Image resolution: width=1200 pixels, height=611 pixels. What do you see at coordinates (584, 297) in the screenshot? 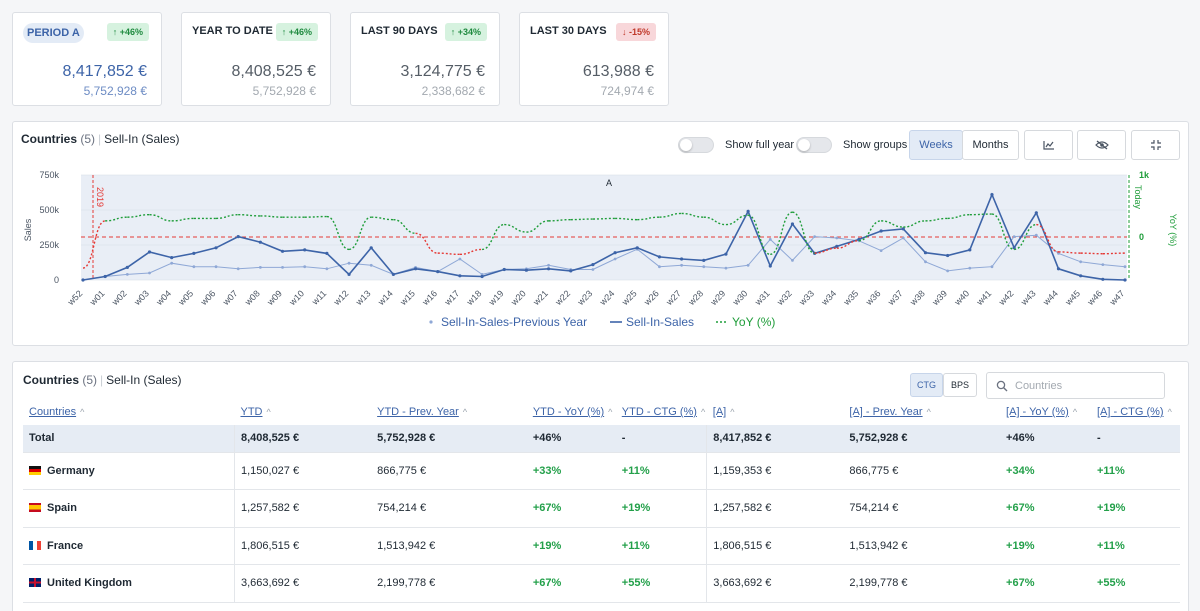
I see `x-tick-label: w23` at bounding box center [584, 297].